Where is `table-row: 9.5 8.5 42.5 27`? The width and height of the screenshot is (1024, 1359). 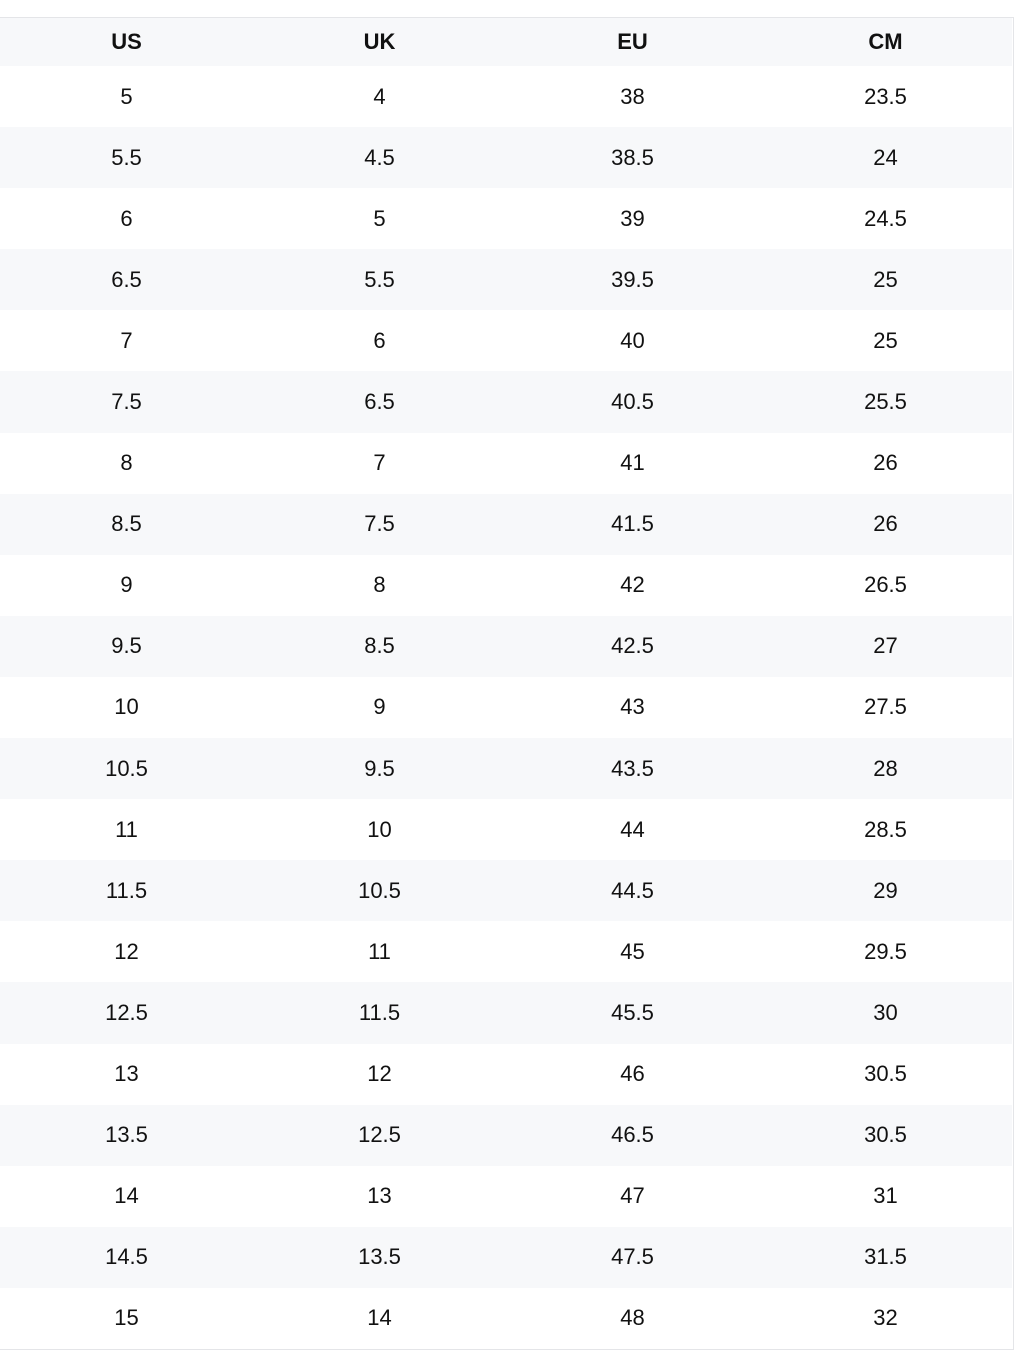 table-row: 9.5 8.5 42.5 27 is located at coordinates (506, 646).